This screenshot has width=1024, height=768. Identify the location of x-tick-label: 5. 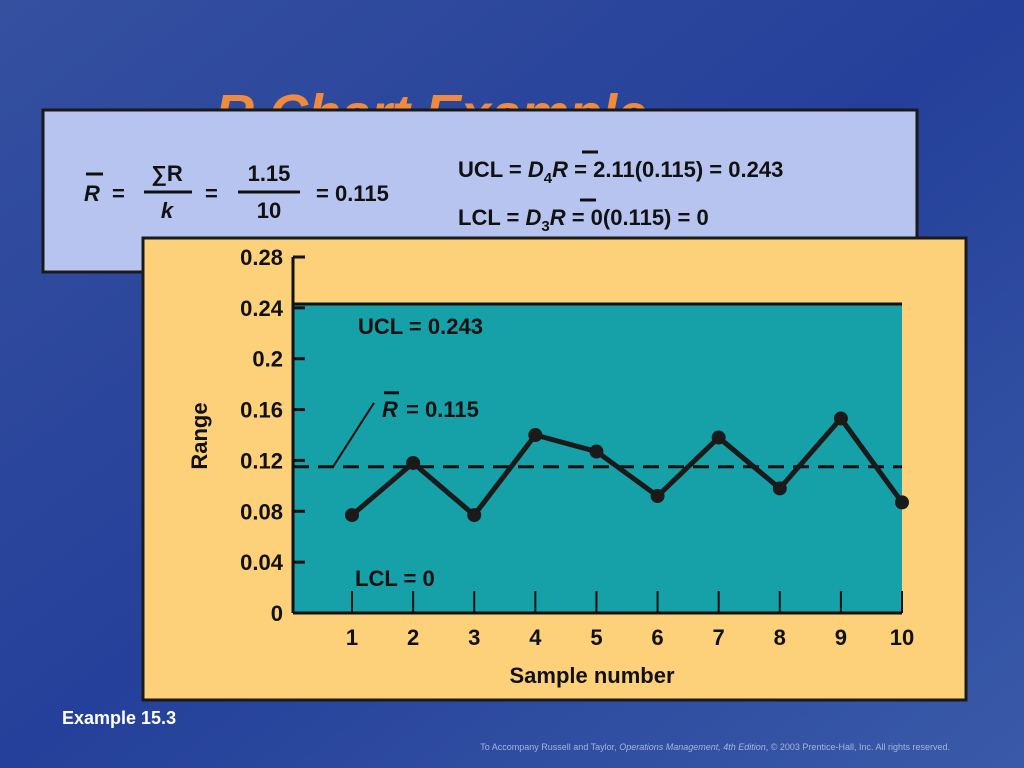
(596, 637).